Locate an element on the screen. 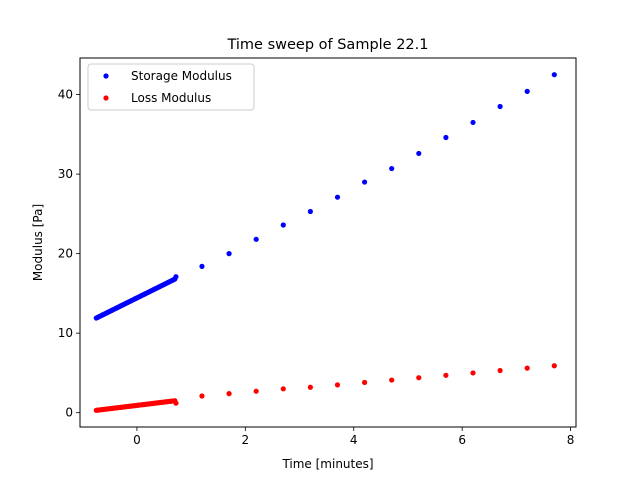 The image size is (640, 480). x-axis-label: Time [minutes] is located at coordinates (327, 464).